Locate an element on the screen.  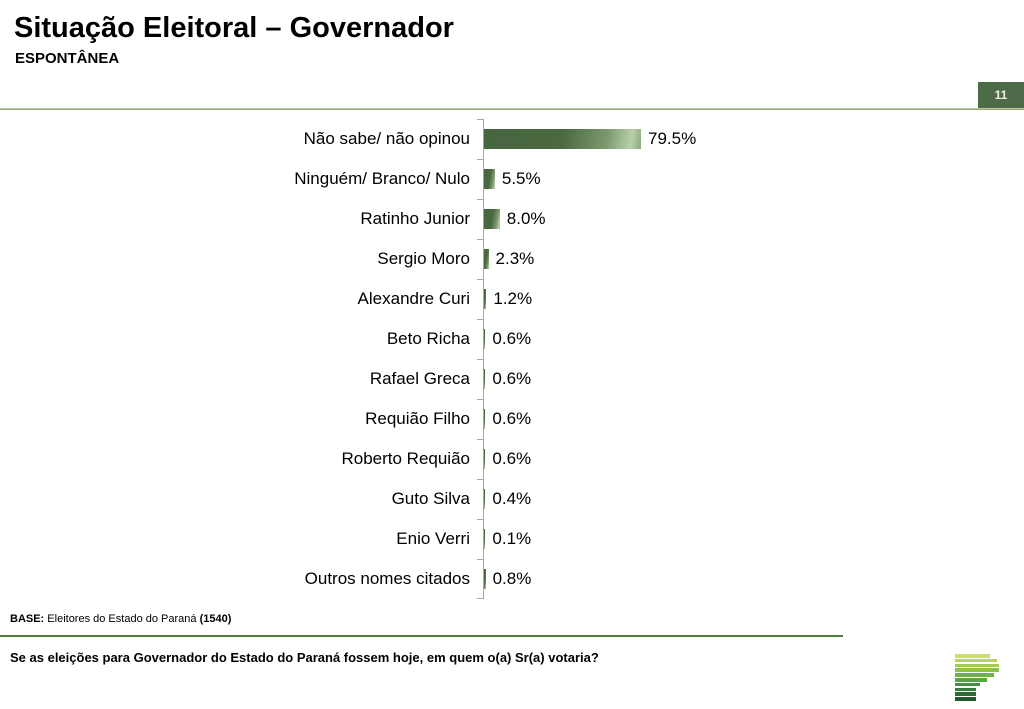
chart-row: Guto Silva 0.4% is located at coordinates (512, 499).